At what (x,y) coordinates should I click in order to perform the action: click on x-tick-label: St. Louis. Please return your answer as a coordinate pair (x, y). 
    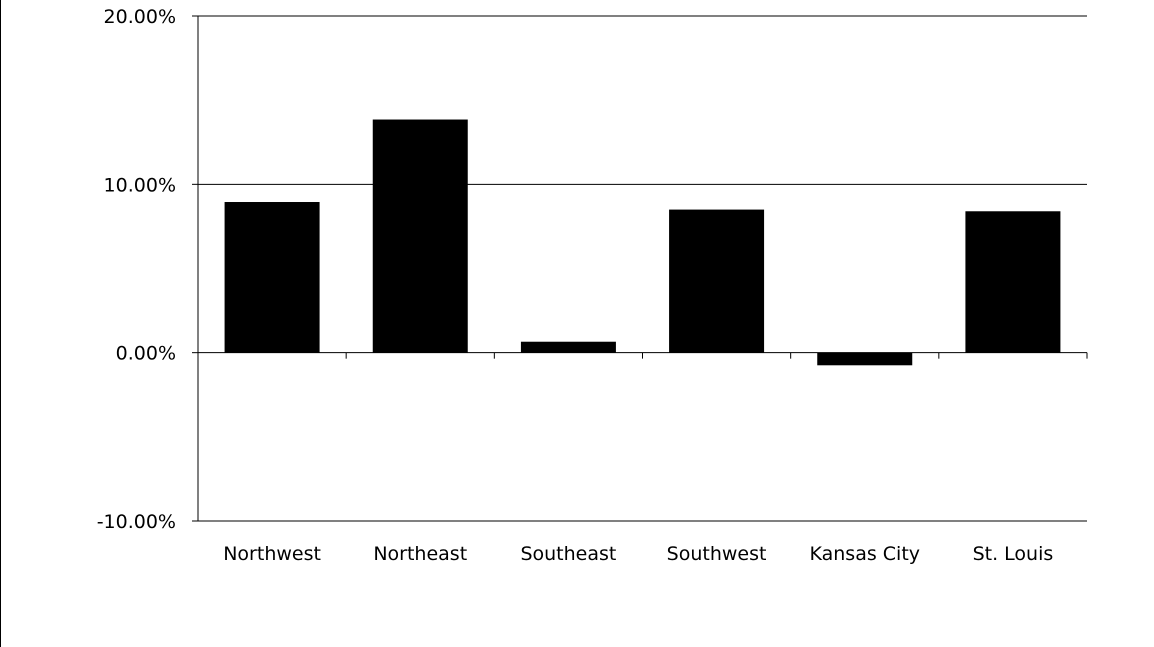
    Looking at the image, I should click on (1013, 554).